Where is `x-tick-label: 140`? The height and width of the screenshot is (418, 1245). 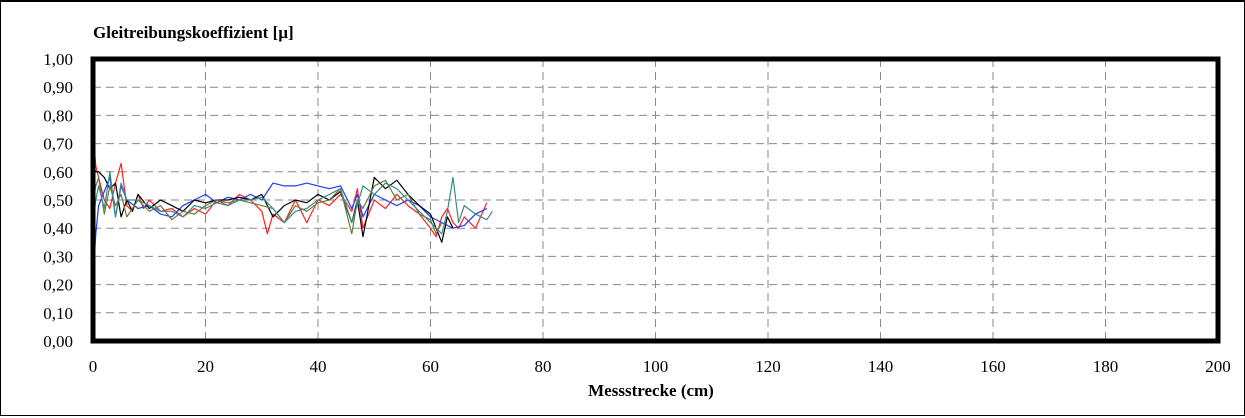 x-tick-label: 140 is located at coordinates (881, 366).